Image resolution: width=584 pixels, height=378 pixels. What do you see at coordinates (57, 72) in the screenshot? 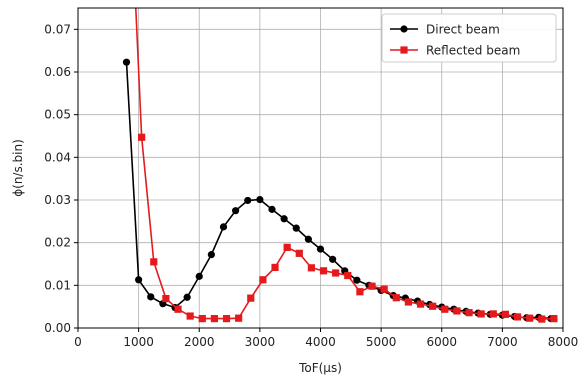
I see `y-tick-label: 0.06` at bounding box center [57, 72].